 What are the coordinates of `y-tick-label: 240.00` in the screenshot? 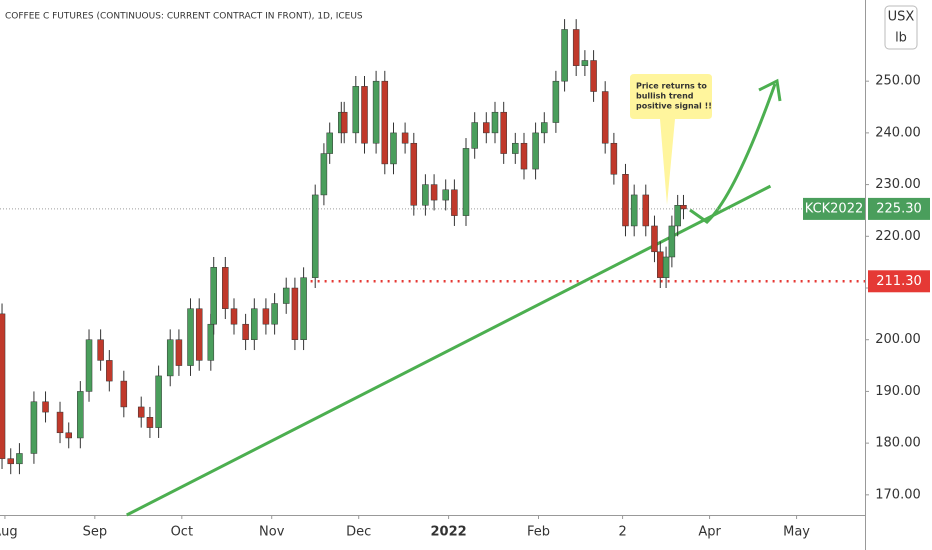 It's located at (898, 132).